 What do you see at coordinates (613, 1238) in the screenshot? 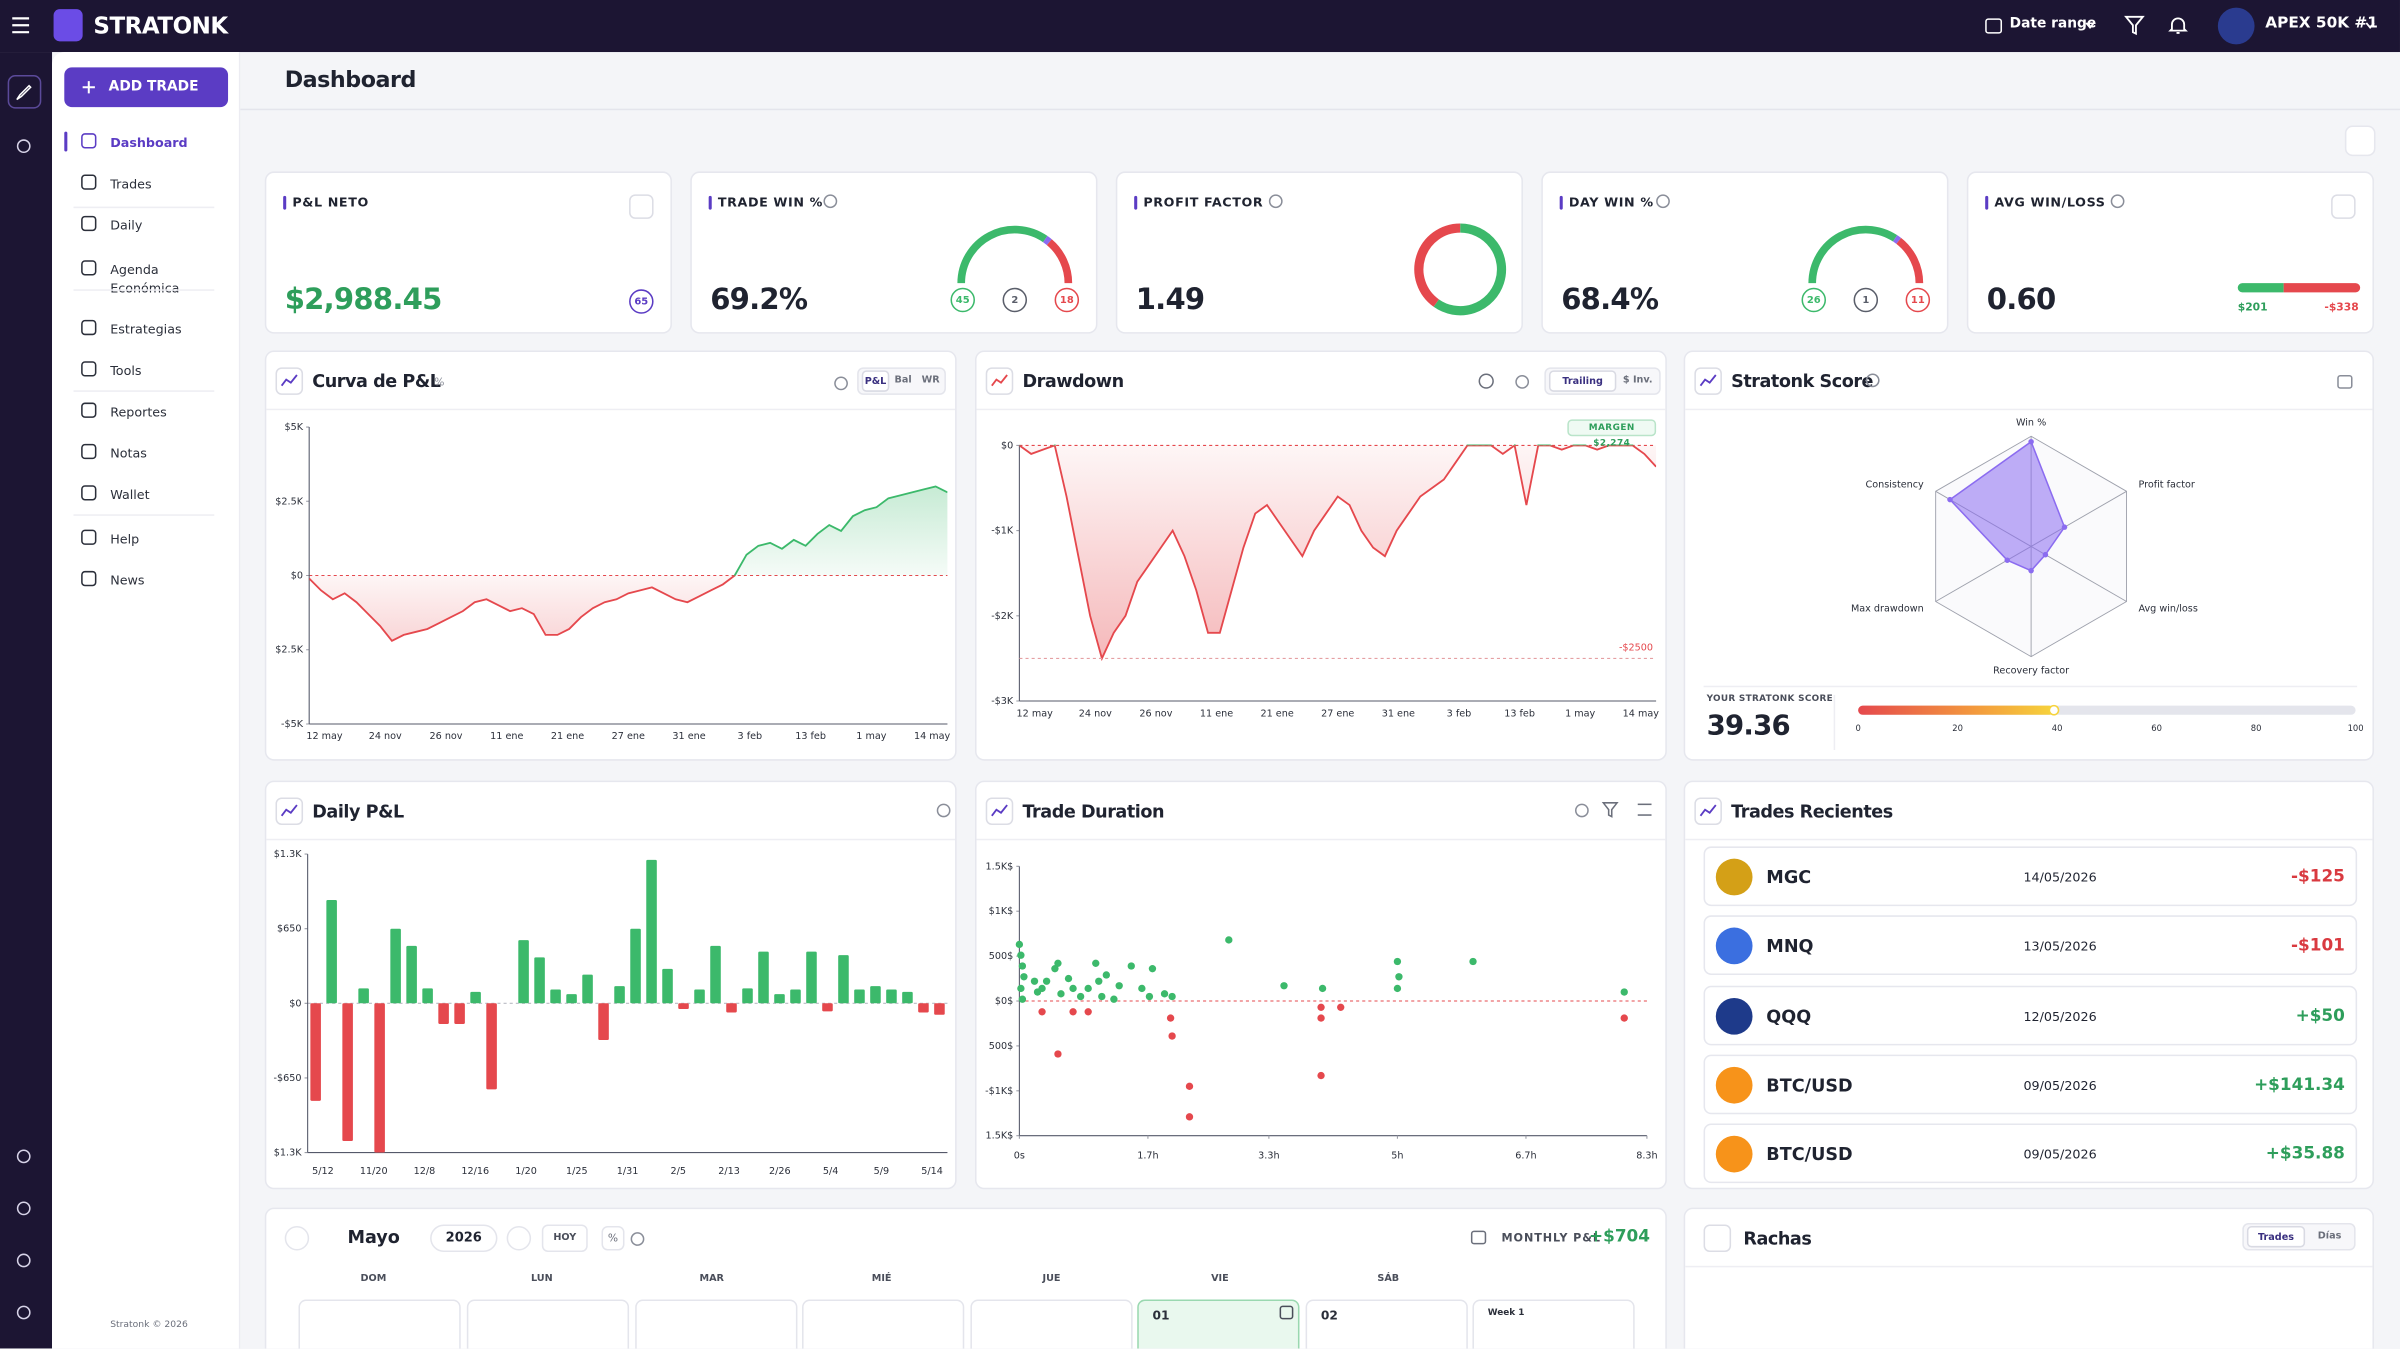
I see `percent-toggle: %` at bounding box center [613, 1238].